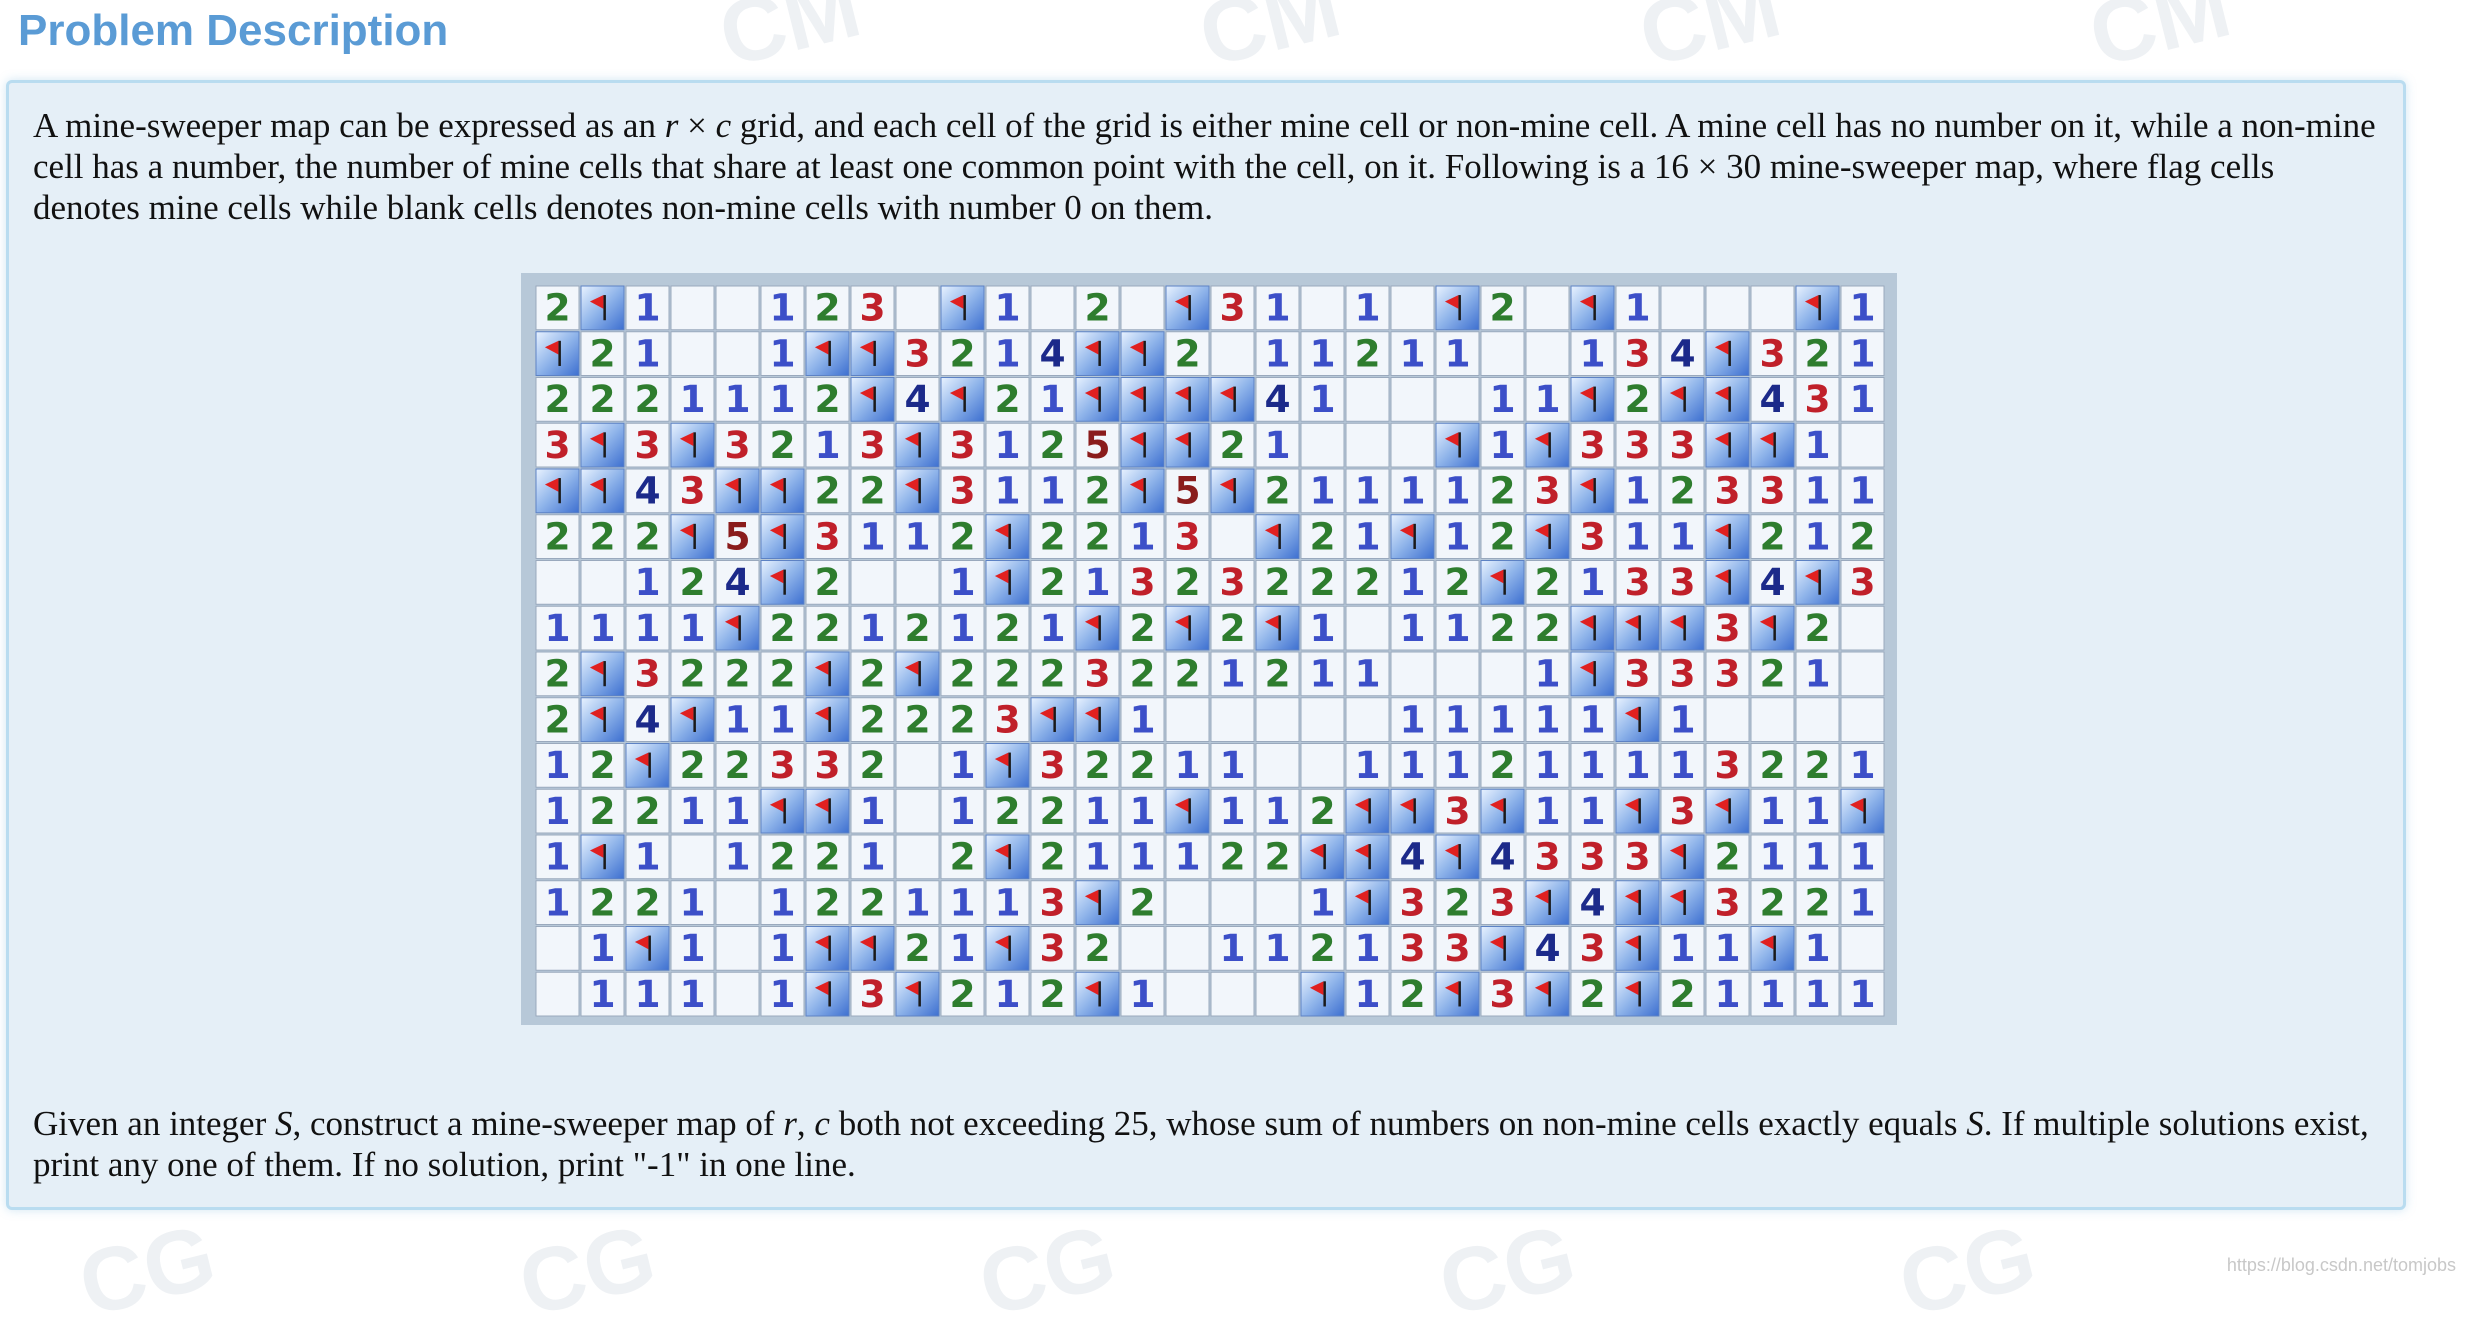 This screenshot has width=2484, height=1338. What do you see at coordinates (697, 125) in the screenshot?
I see `times-symbol: ×` at bounding box center [697, 125].